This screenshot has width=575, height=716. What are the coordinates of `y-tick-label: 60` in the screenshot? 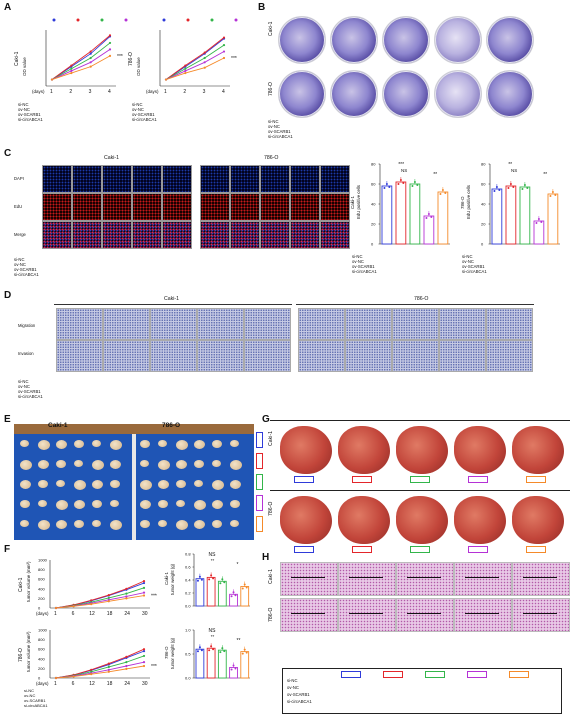 It's located at (373, 184).